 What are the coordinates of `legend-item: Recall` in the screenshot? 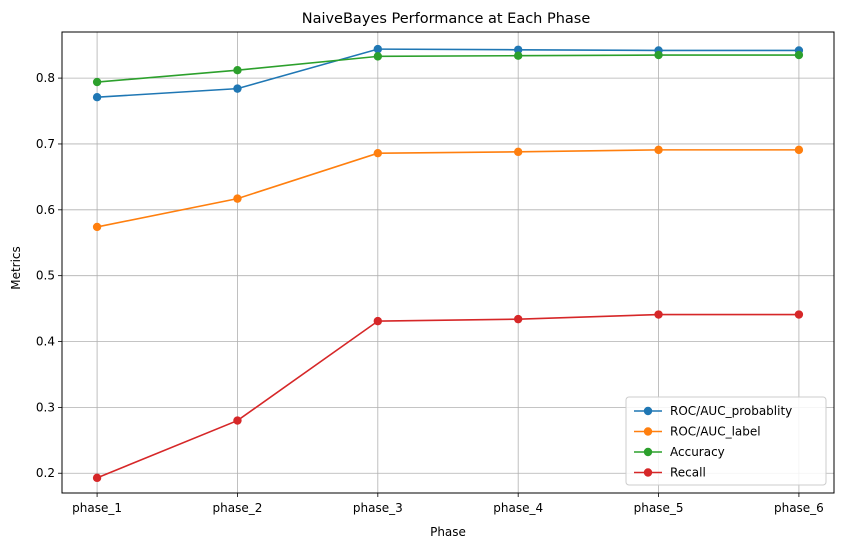 It's located at (670, 473).